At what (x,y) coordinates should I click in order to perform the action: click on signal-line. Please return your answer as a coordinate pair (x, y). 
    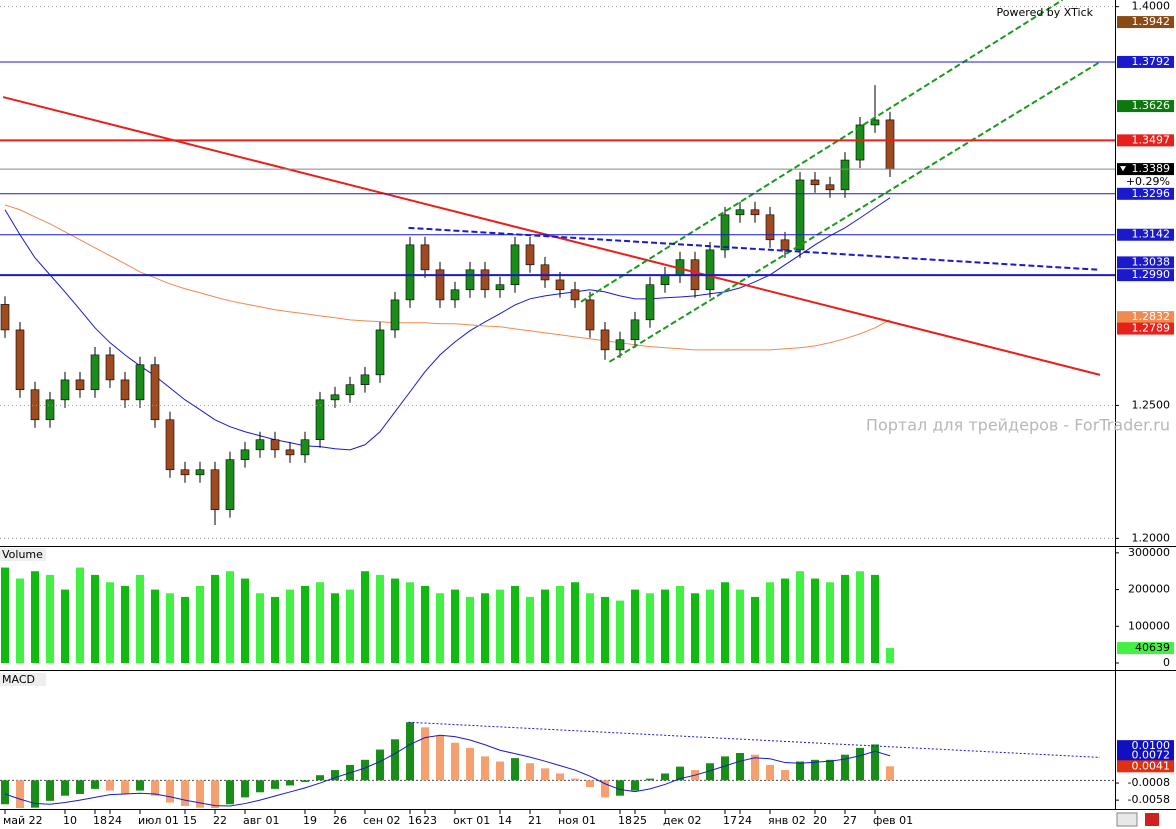
    Looking at the image, I should click on (447, 770).